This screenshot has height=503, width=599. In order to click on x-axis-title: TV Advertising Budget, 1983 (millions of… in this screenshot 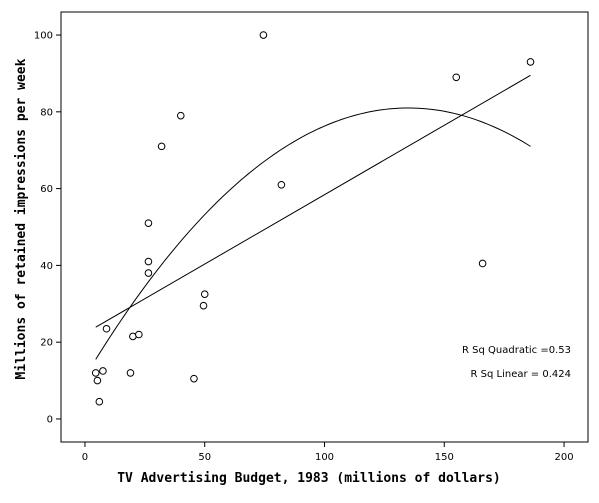, I will do `click(309, 478)`.